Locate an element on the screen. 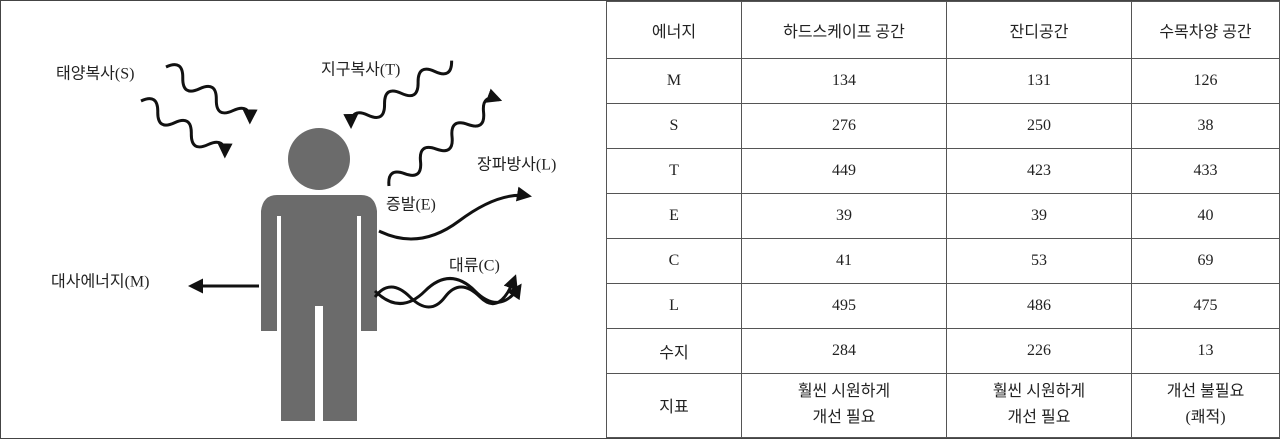  header-cell: 에너지 is located at coordinates (674, 30).